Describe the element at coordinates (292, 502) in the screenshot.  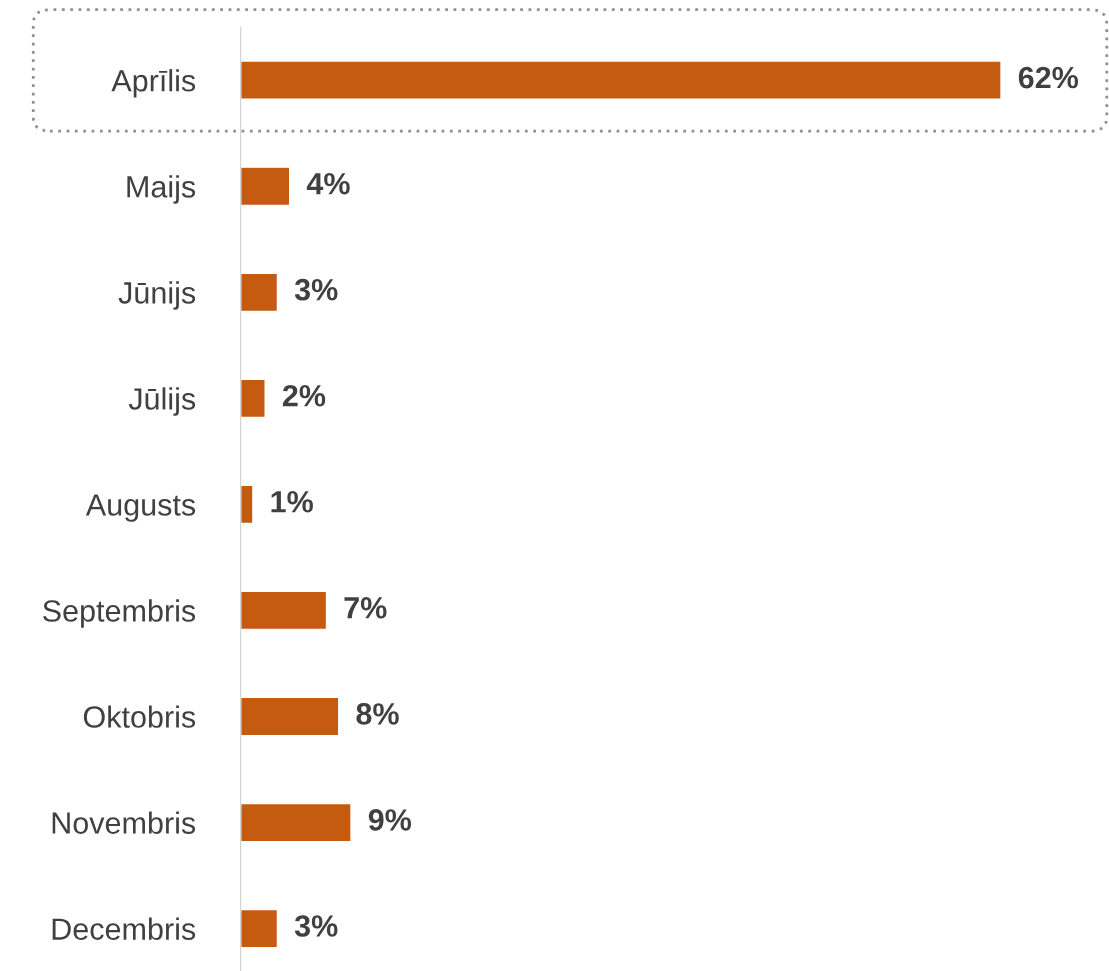
I see `data-label: 1%` at that location.